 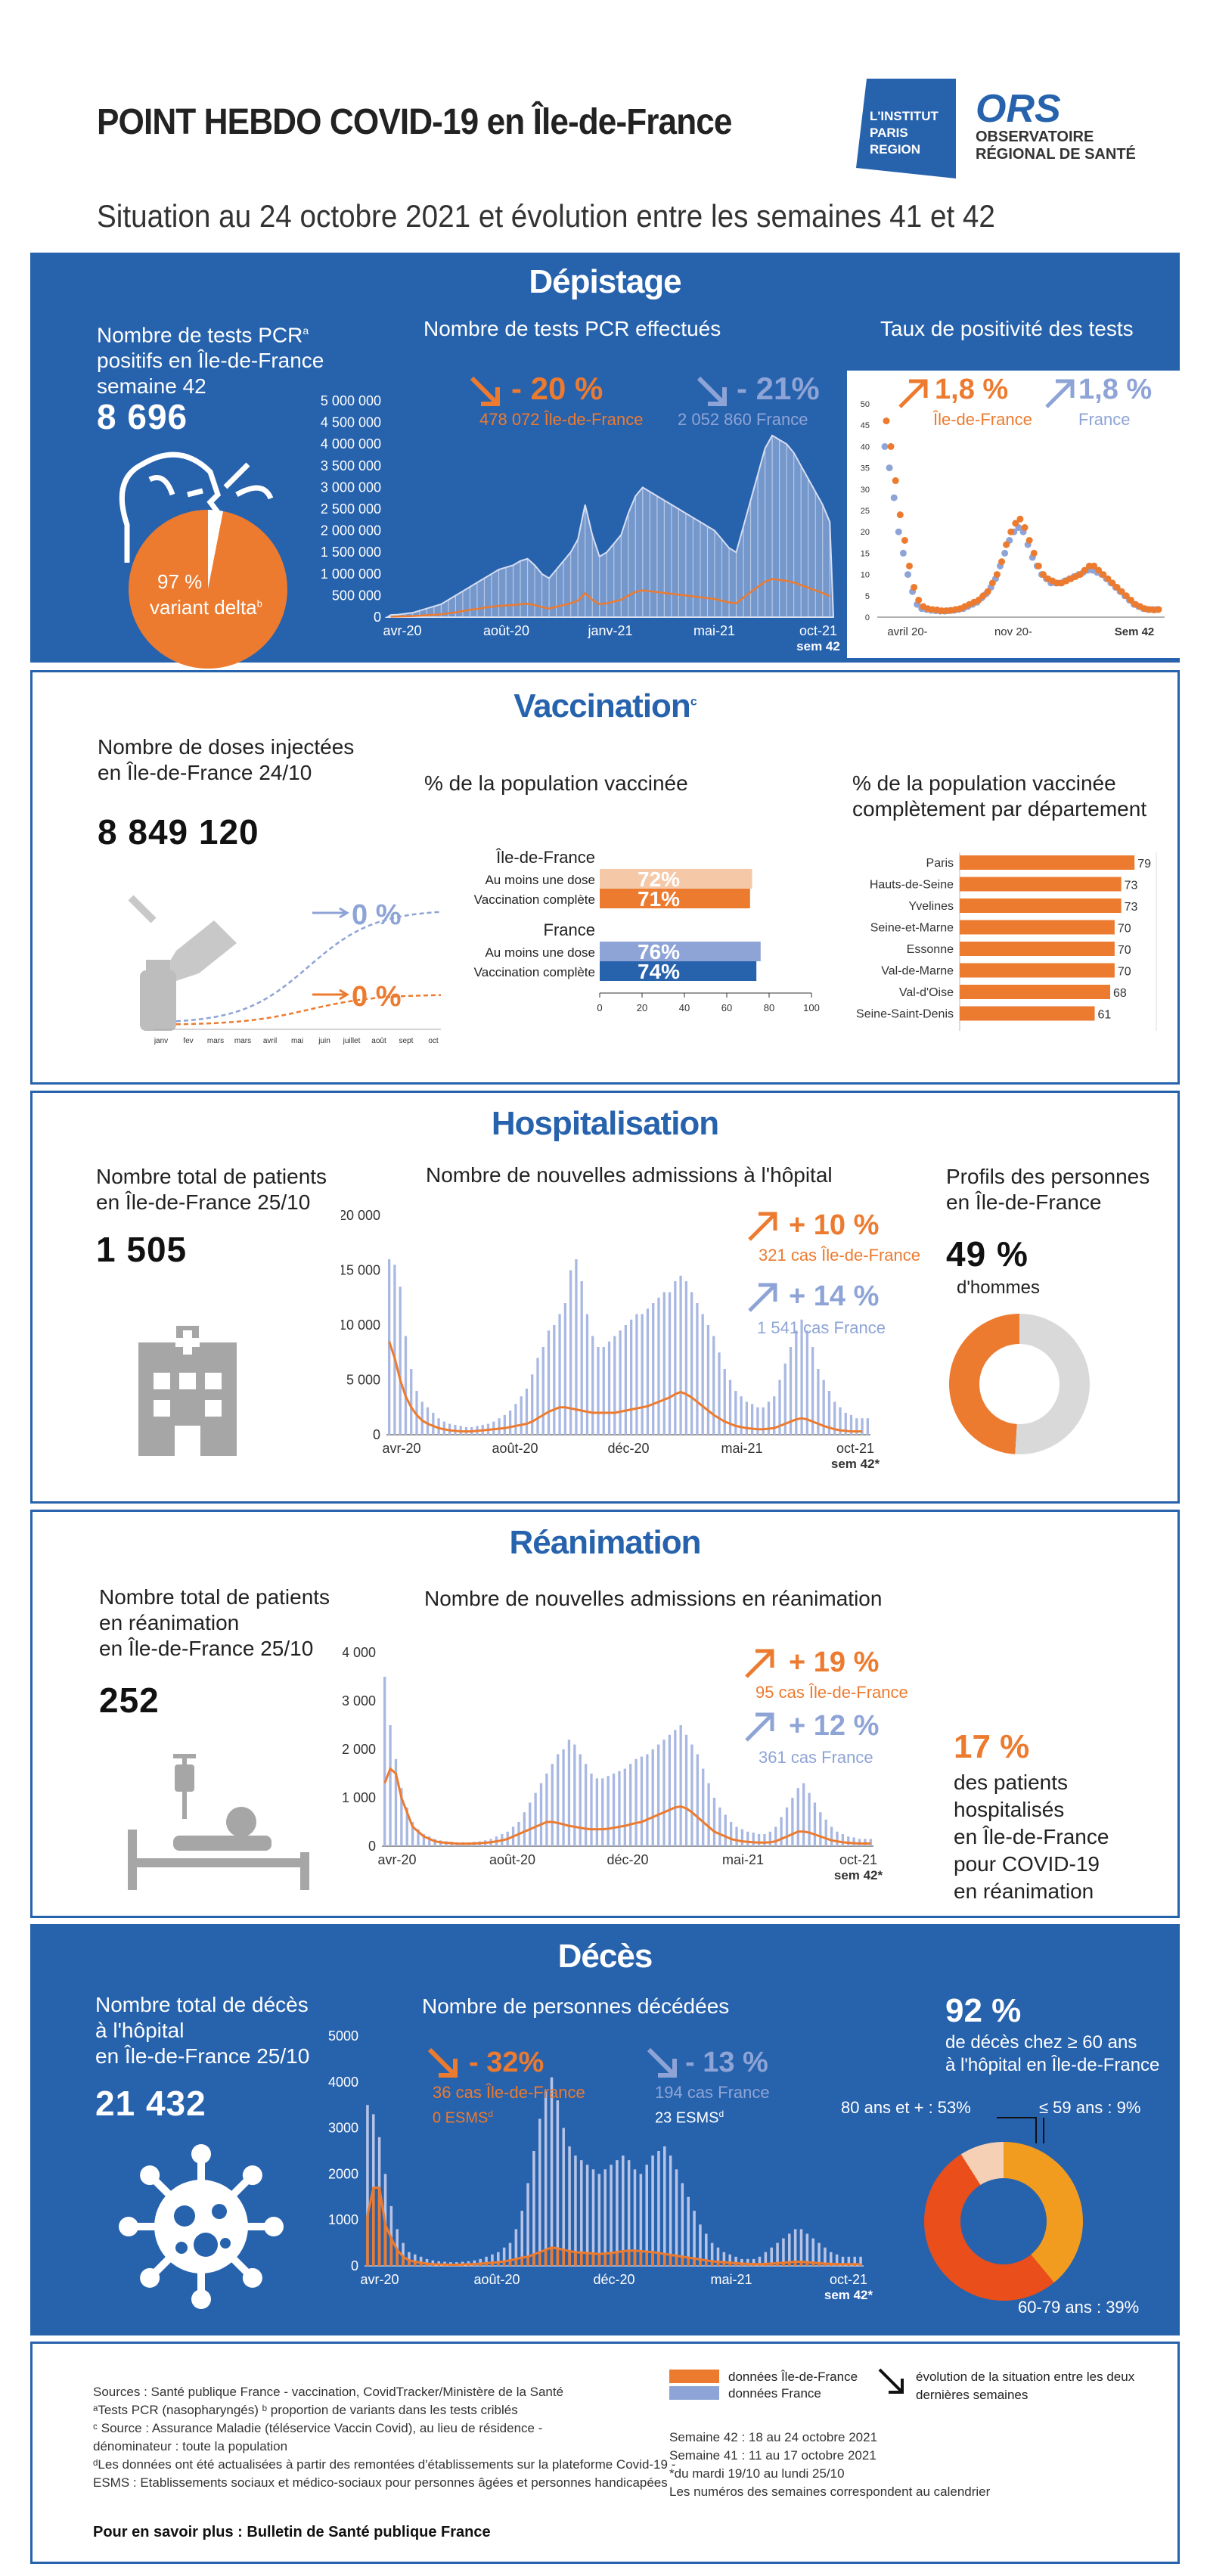 What do you see at coordinates (627, 1806) in the screenshot?
I see `series-idf-line` at bounding box center [627, 1806].